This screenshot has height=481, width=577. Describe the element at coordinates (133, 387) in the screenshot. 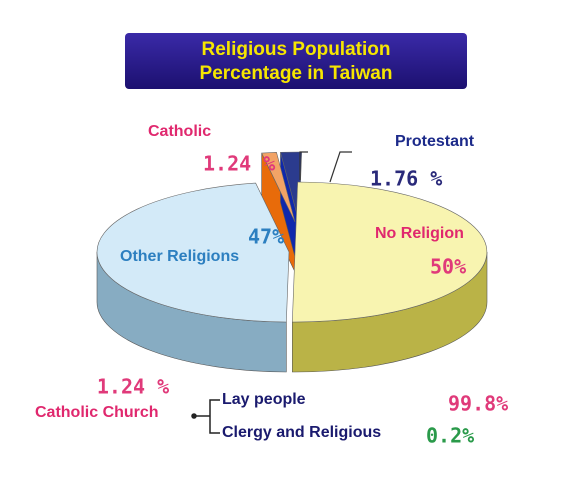

I see `breakdown-share: 1.24 %` at that location.